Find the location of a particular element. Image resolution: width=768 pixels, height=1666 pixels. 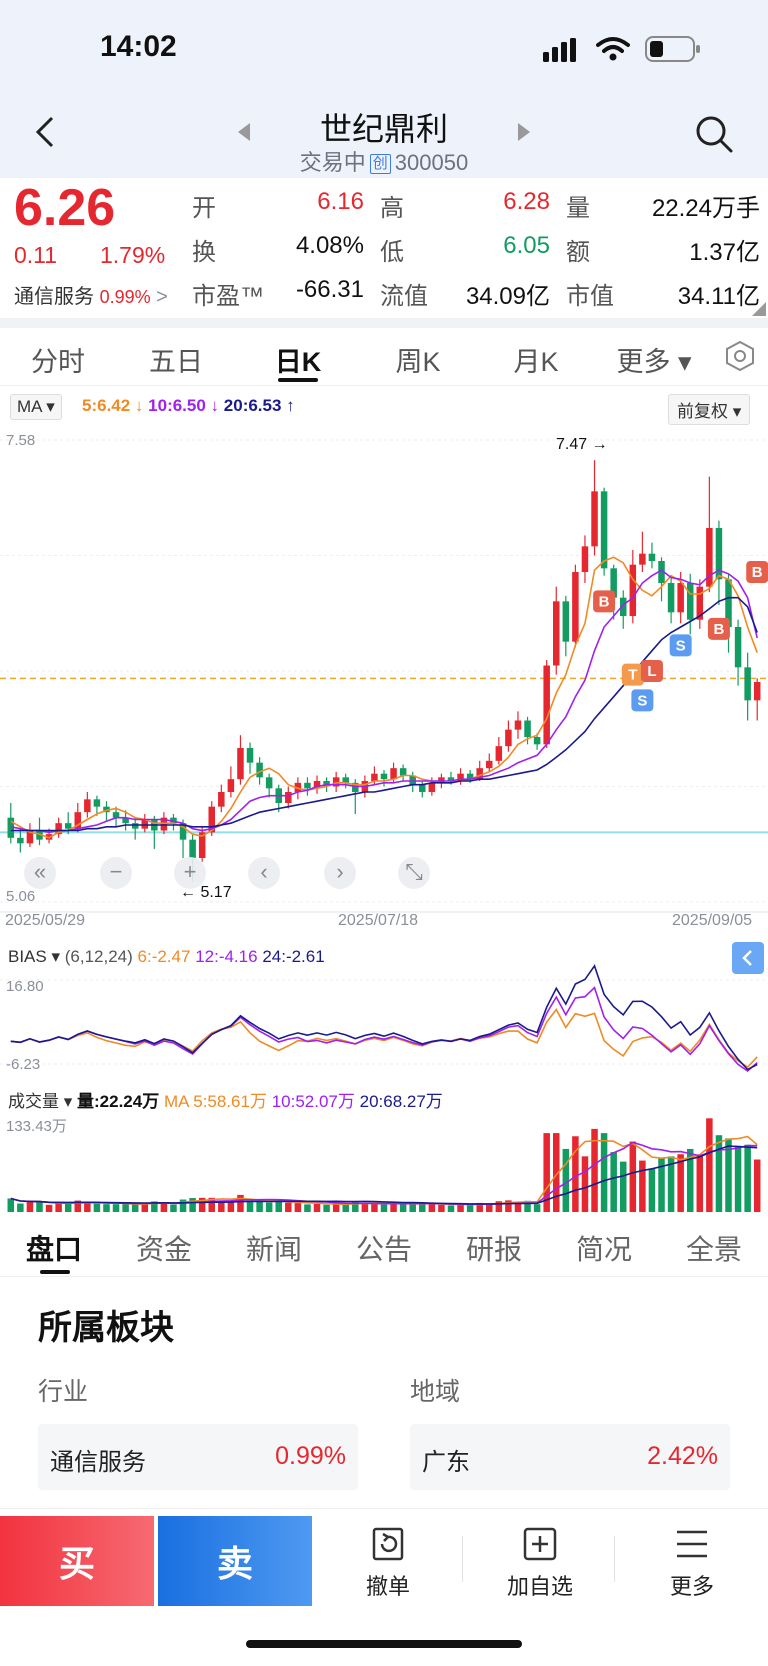

chart-settings-button is located at coordinates (740, 356).